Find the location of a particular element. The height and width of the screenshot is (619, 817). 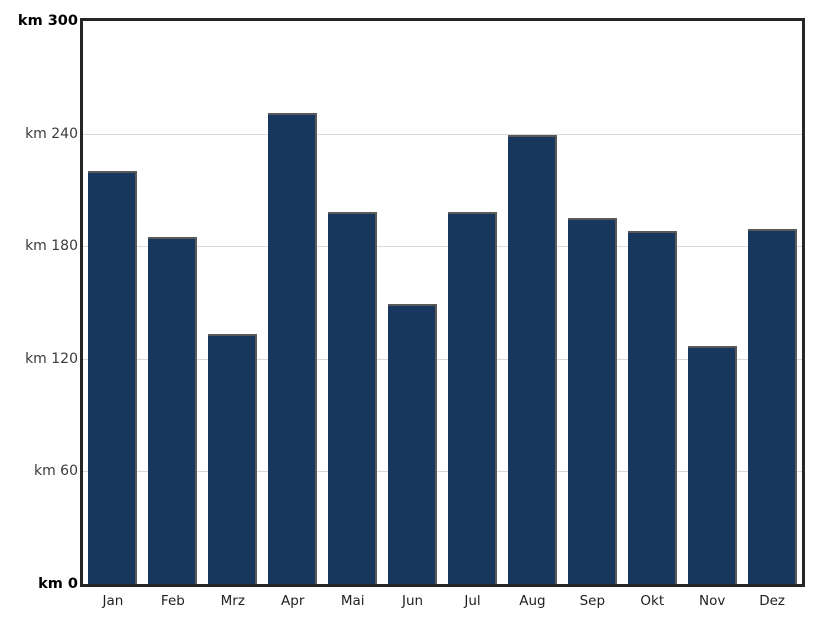

x-tick-label-Okt: Okt is located at coordinates (652, 601).